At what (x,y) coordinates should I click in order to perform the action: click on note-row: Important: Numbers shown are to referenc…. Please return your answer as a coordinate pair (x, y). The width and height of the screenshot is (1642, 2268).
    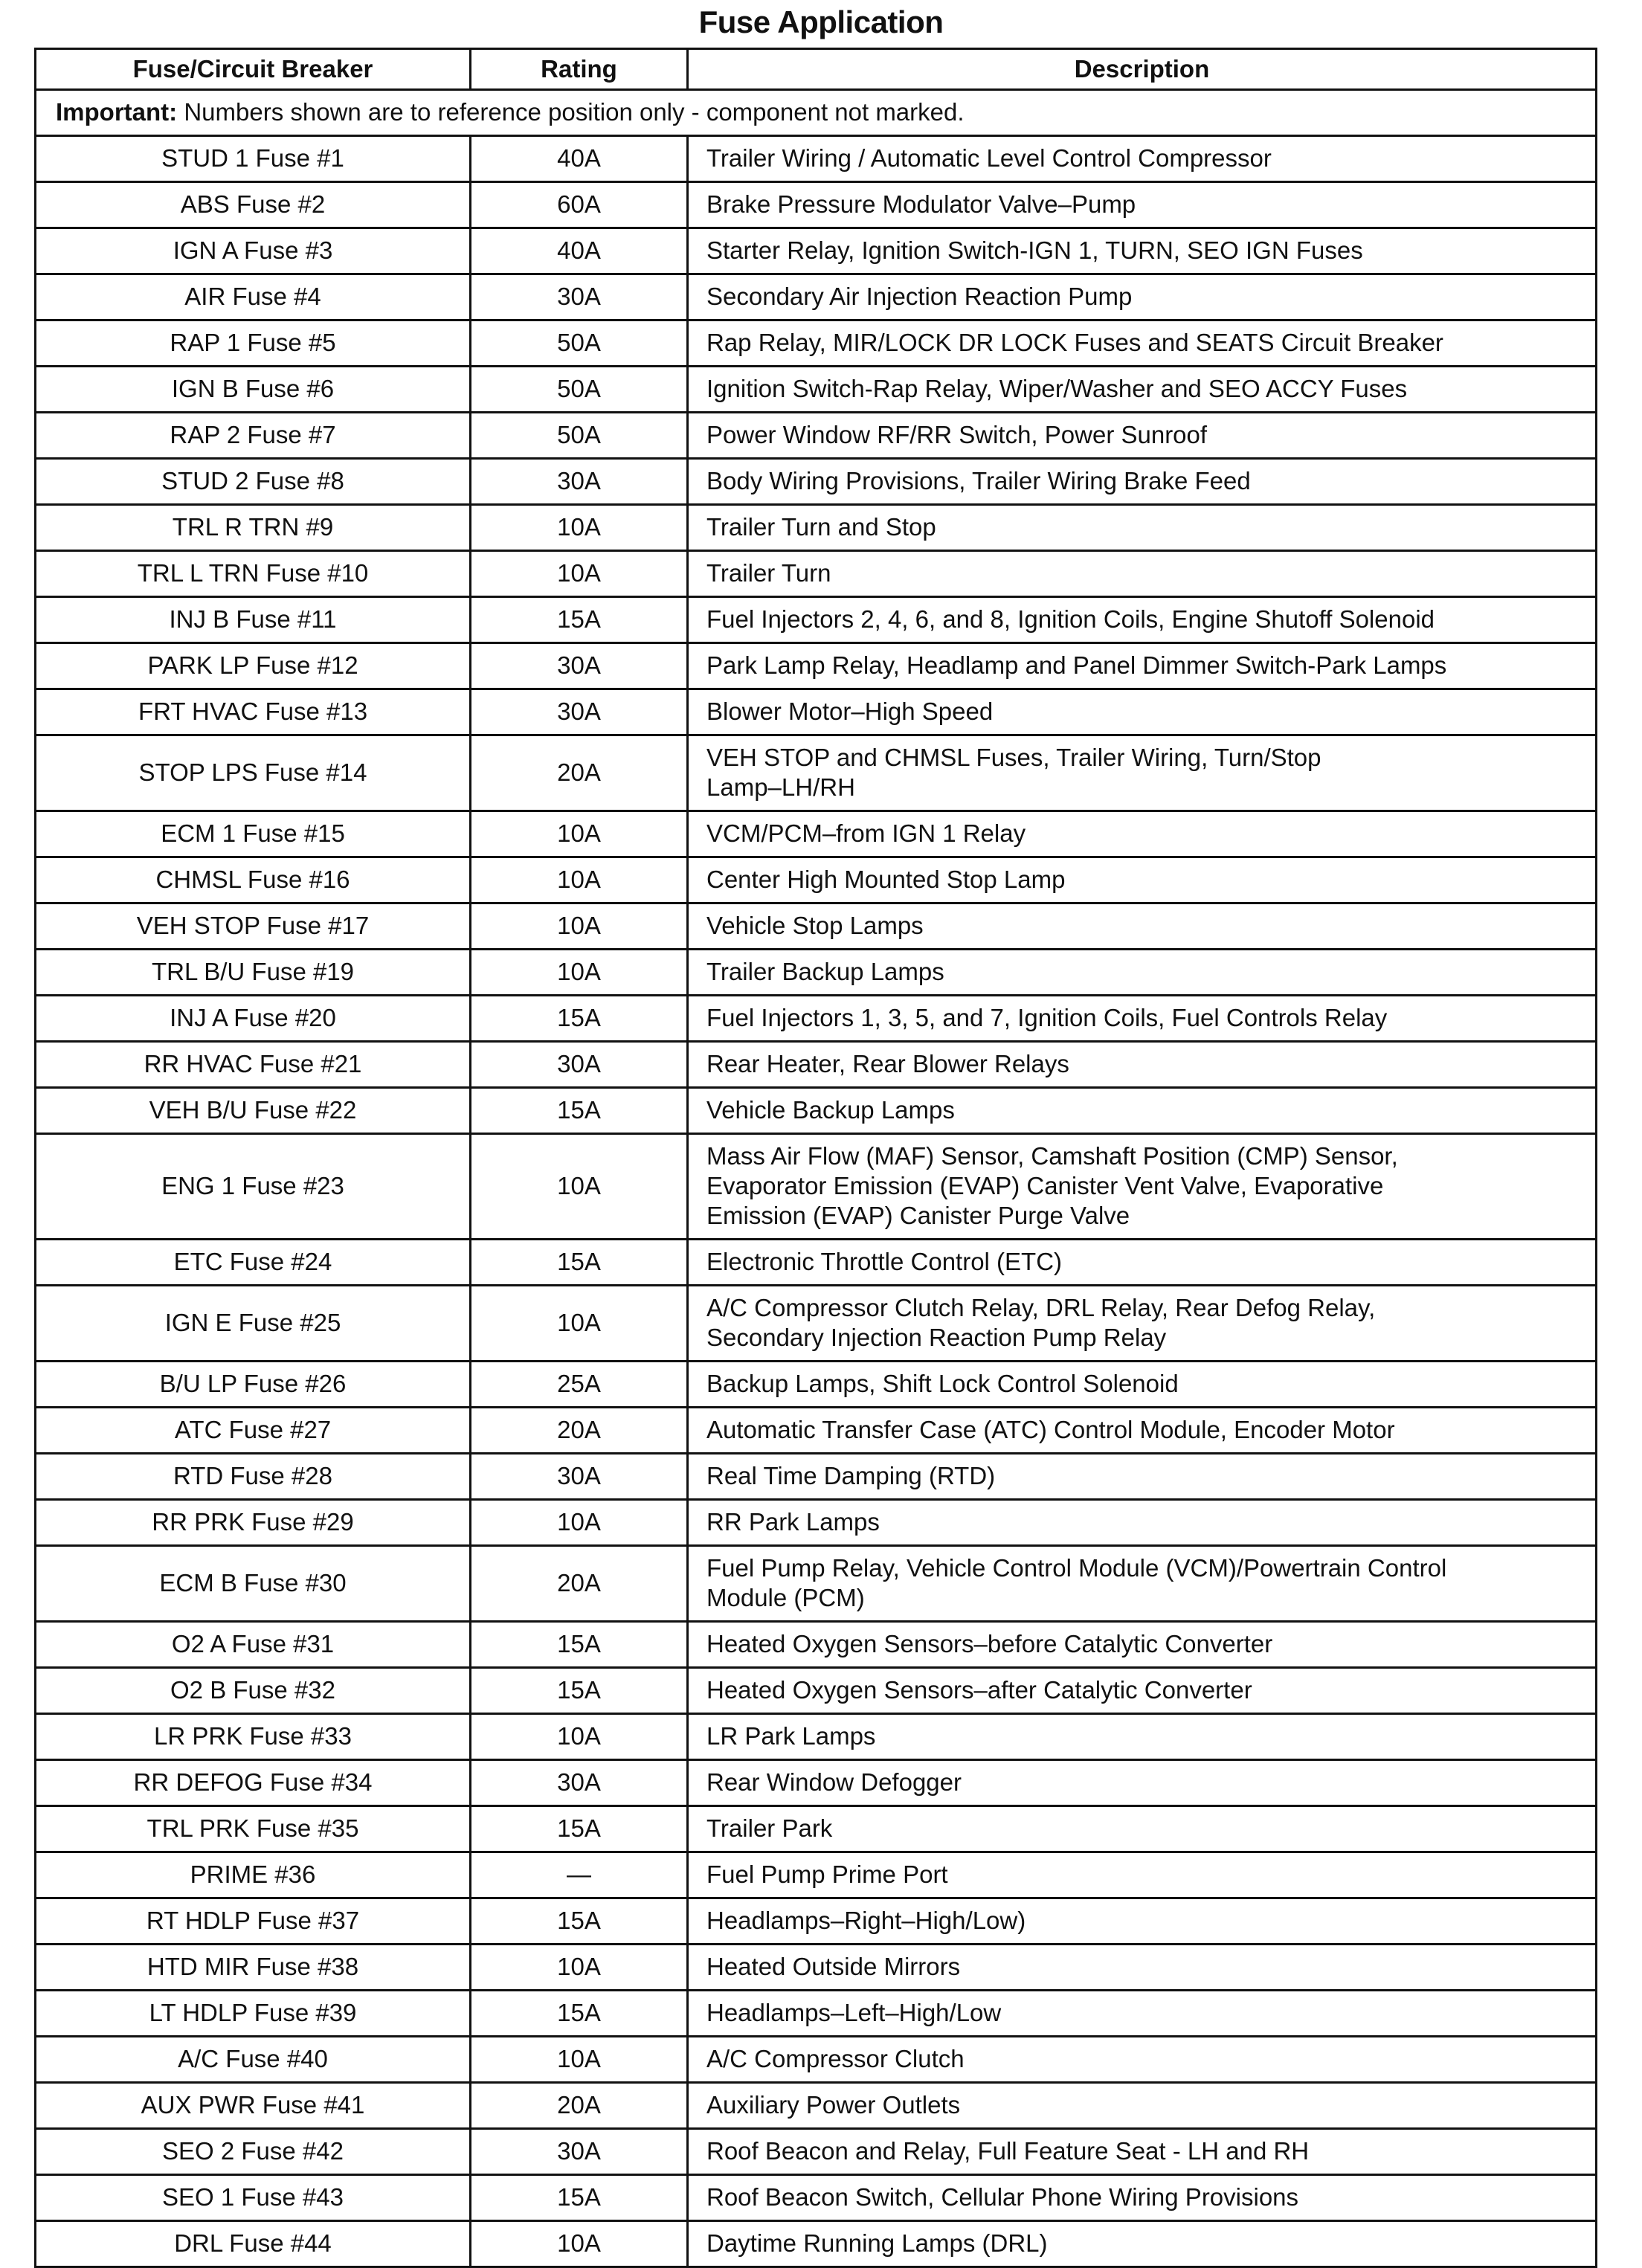
    Looking at the image, I should click on (815, 112).